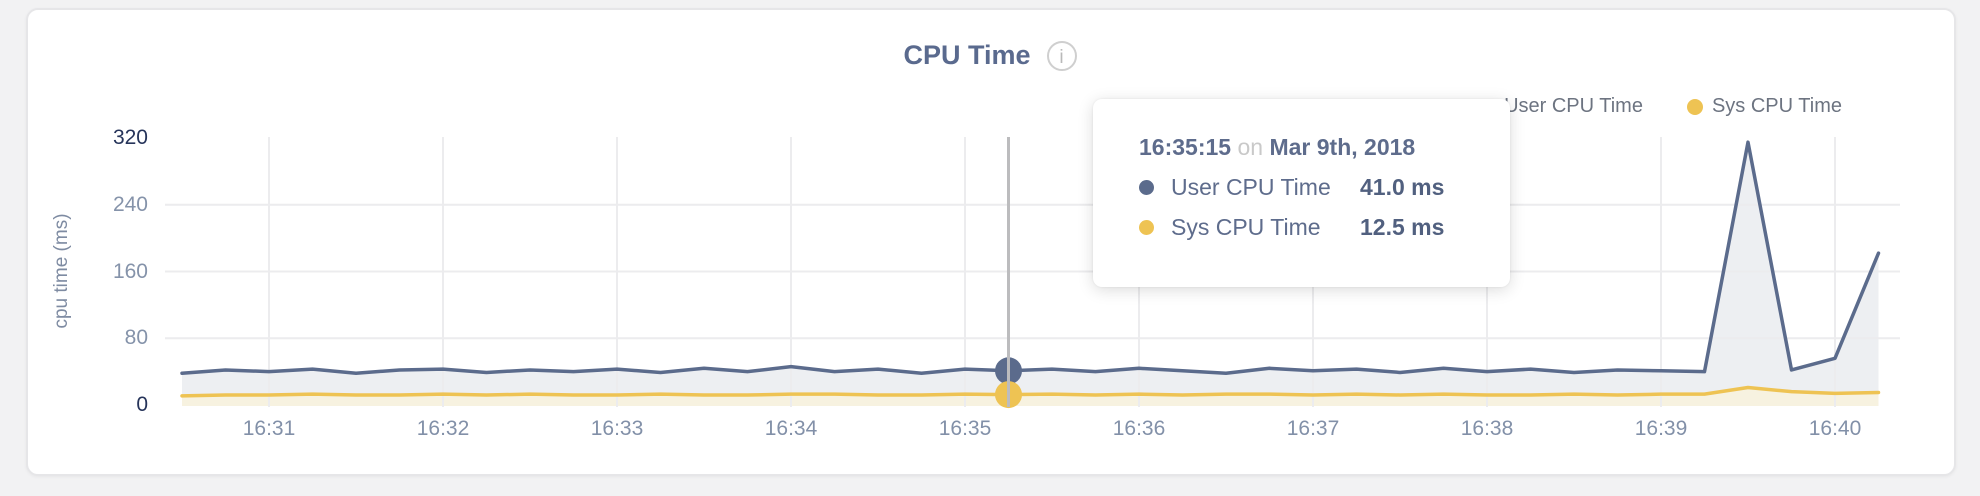  I want to click on tooltip-time: 16:35:15, so click(1185, 147).